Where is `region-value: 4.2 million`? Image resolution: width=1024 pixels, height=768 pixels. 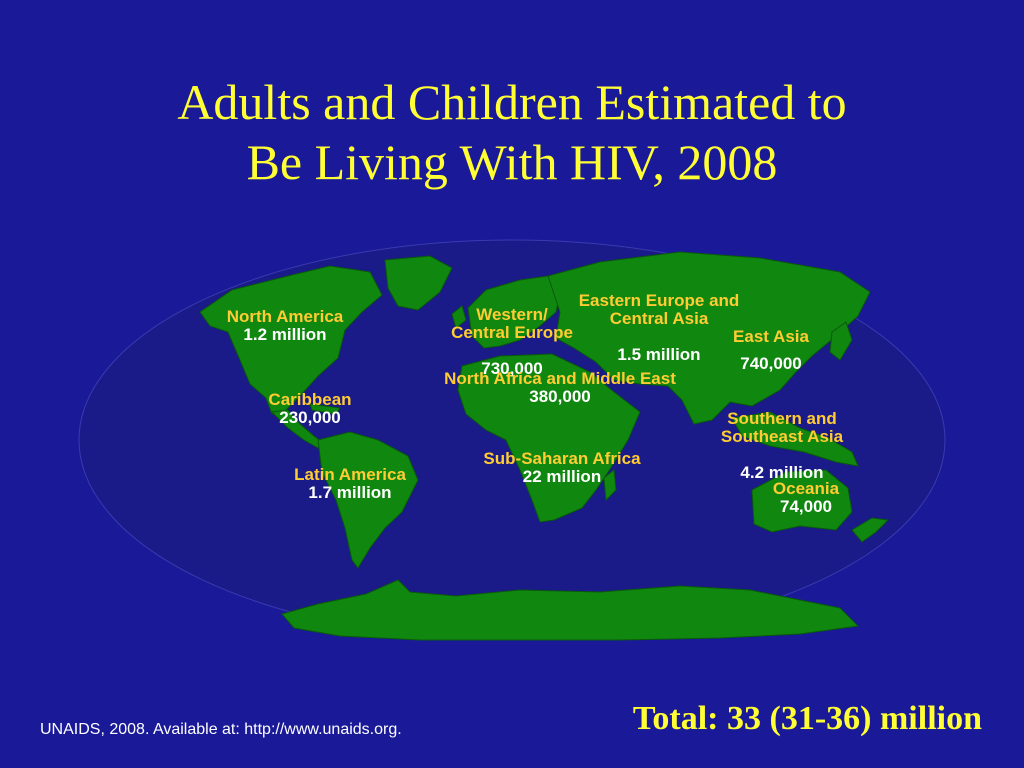 region-value: 4.2 million is located at coordinates (782, 472).